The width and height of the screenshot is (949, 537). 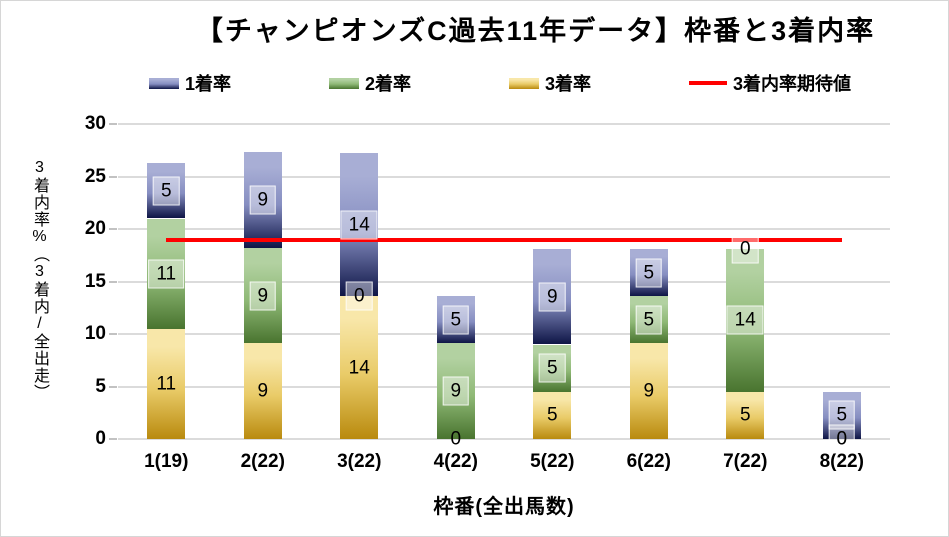 I want to click on y-tick-label: 15, so click(x=95, y=281).